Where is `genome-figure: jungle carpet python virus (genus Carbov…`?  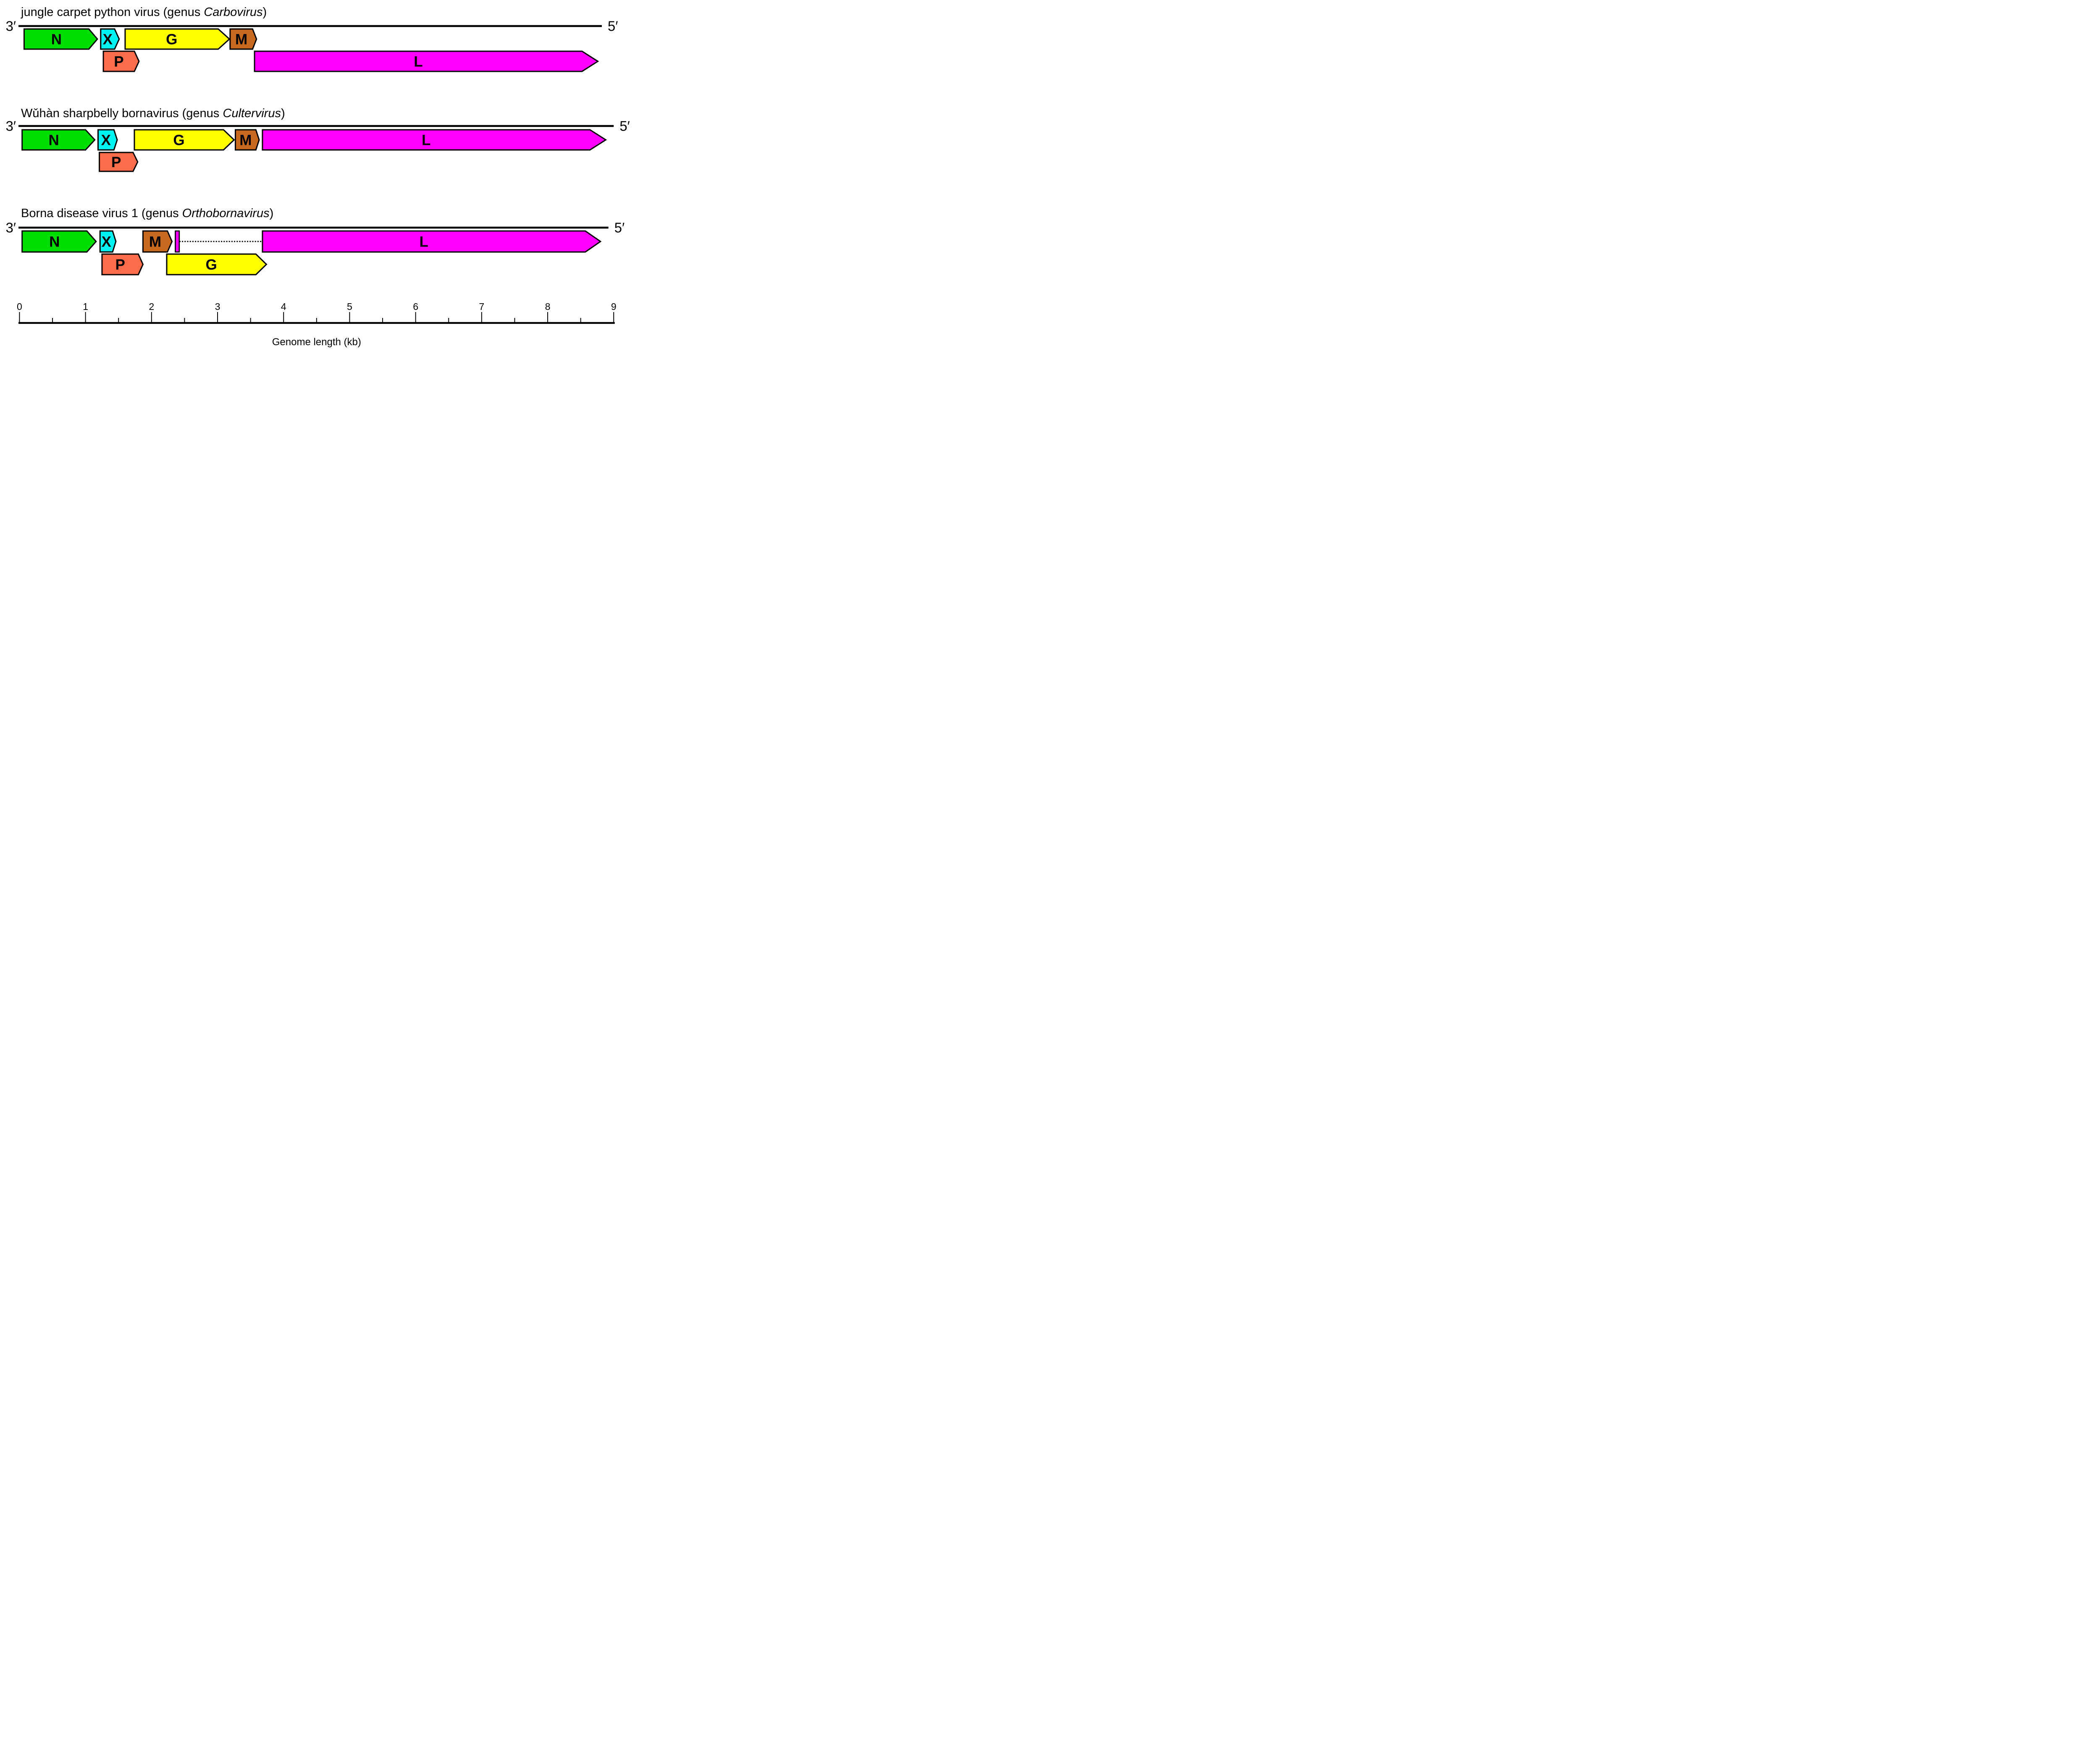
genome-figure: jungle carpet python virus (genus Carbov… is located at coordinates (317, 175).